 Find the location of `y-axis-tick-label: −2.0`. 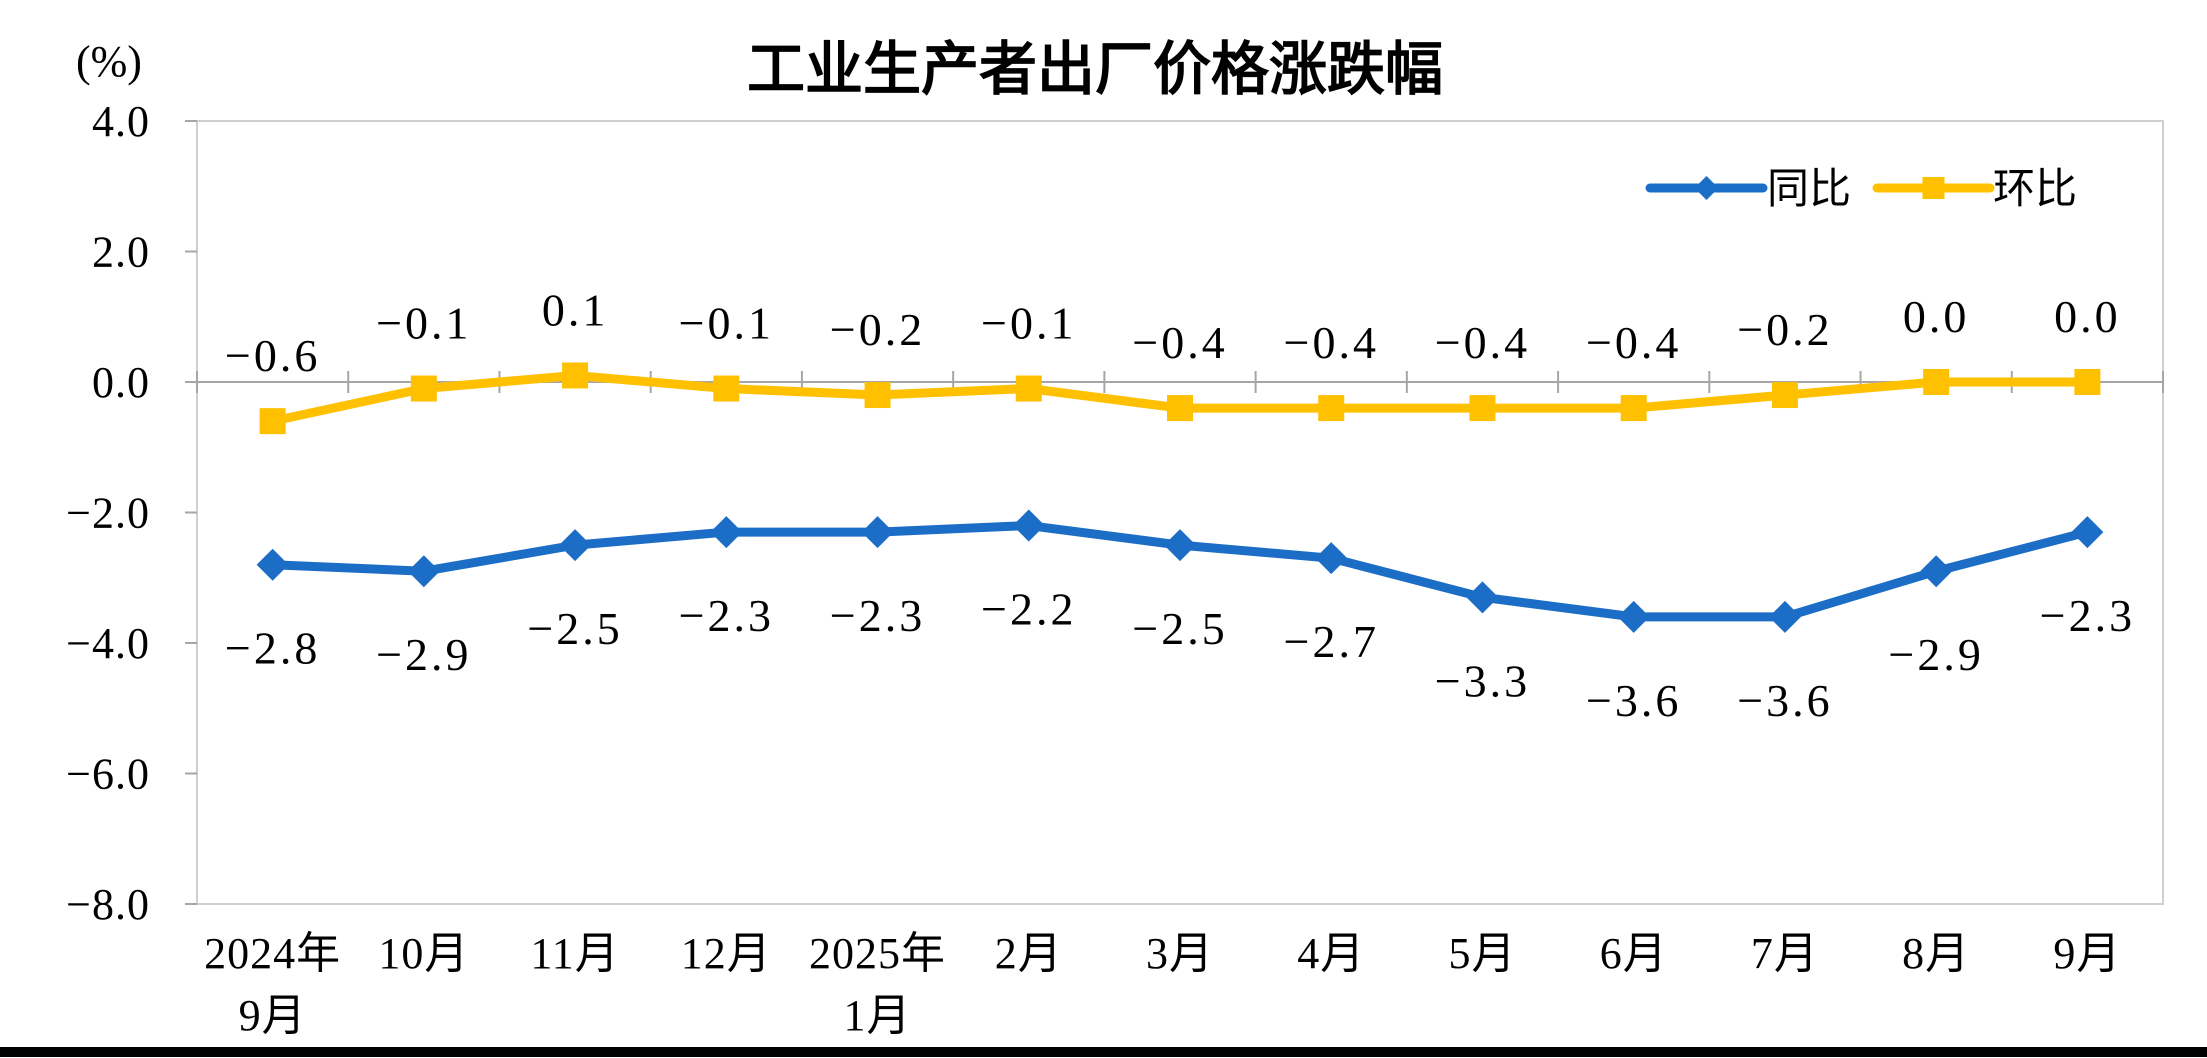

y-axis-tick-label: −2.0 is located at coordinates (108, 513).